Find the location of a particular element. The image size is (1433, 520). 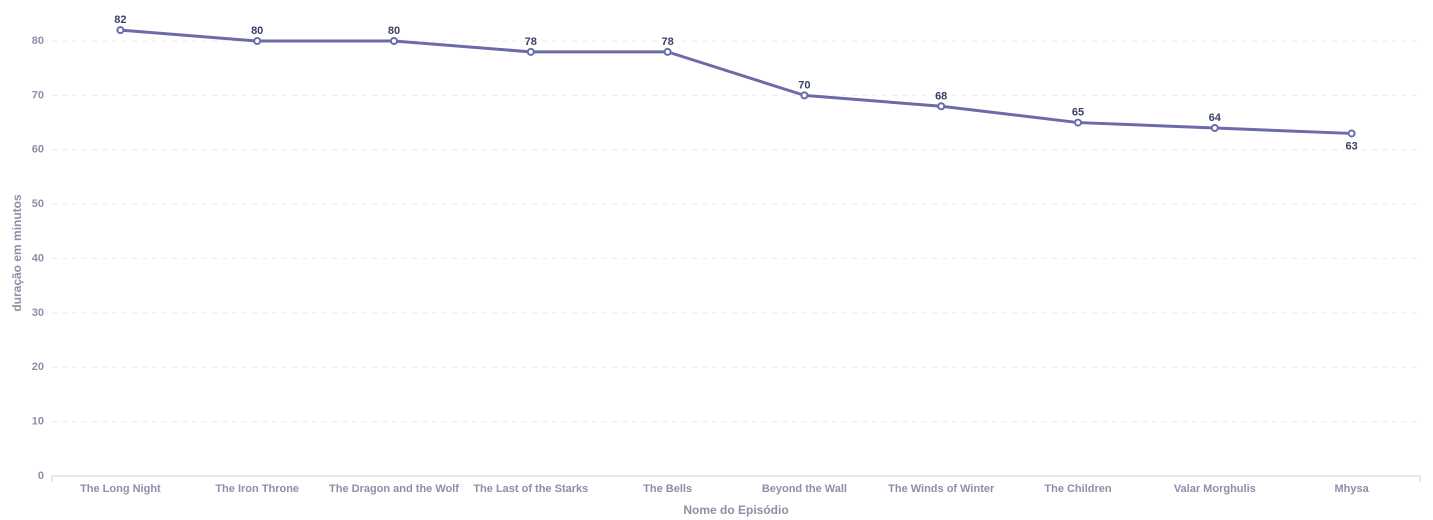

y-tick-label: 60 is located at coordinates (38, 150).